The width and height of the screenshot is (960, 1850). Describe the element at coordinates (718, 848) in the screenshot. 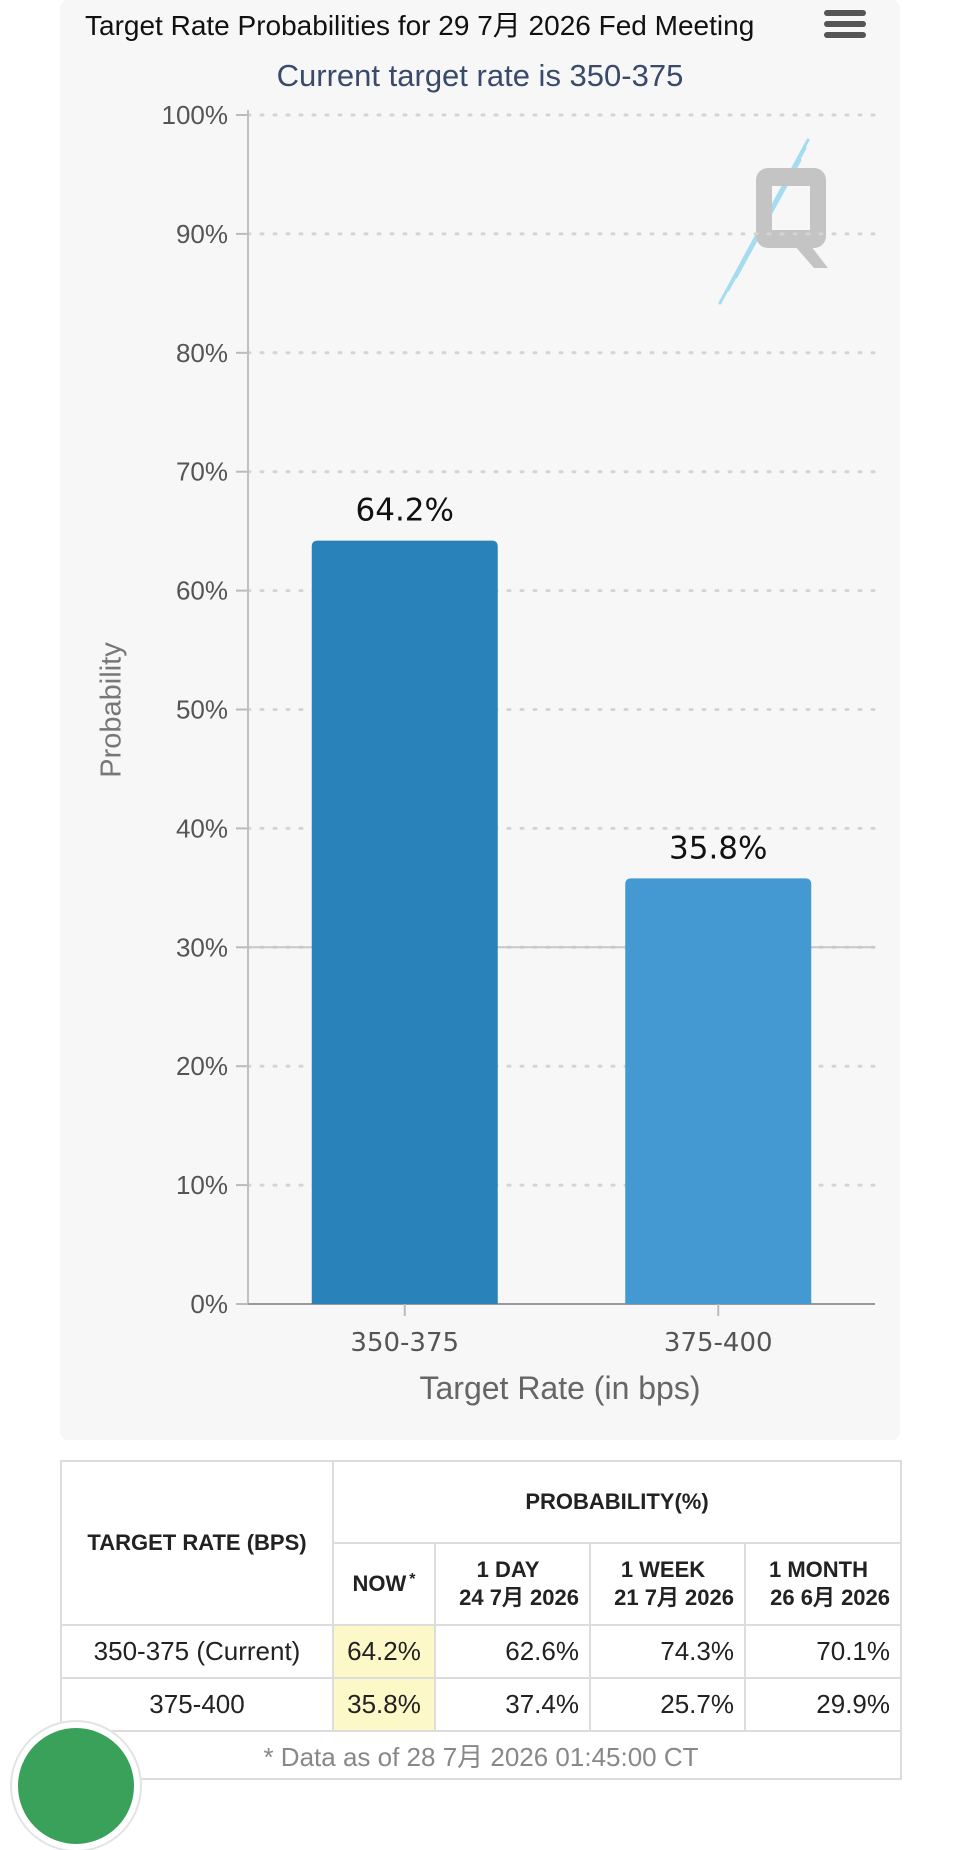

I see `data-label: 35.8%` at that location.